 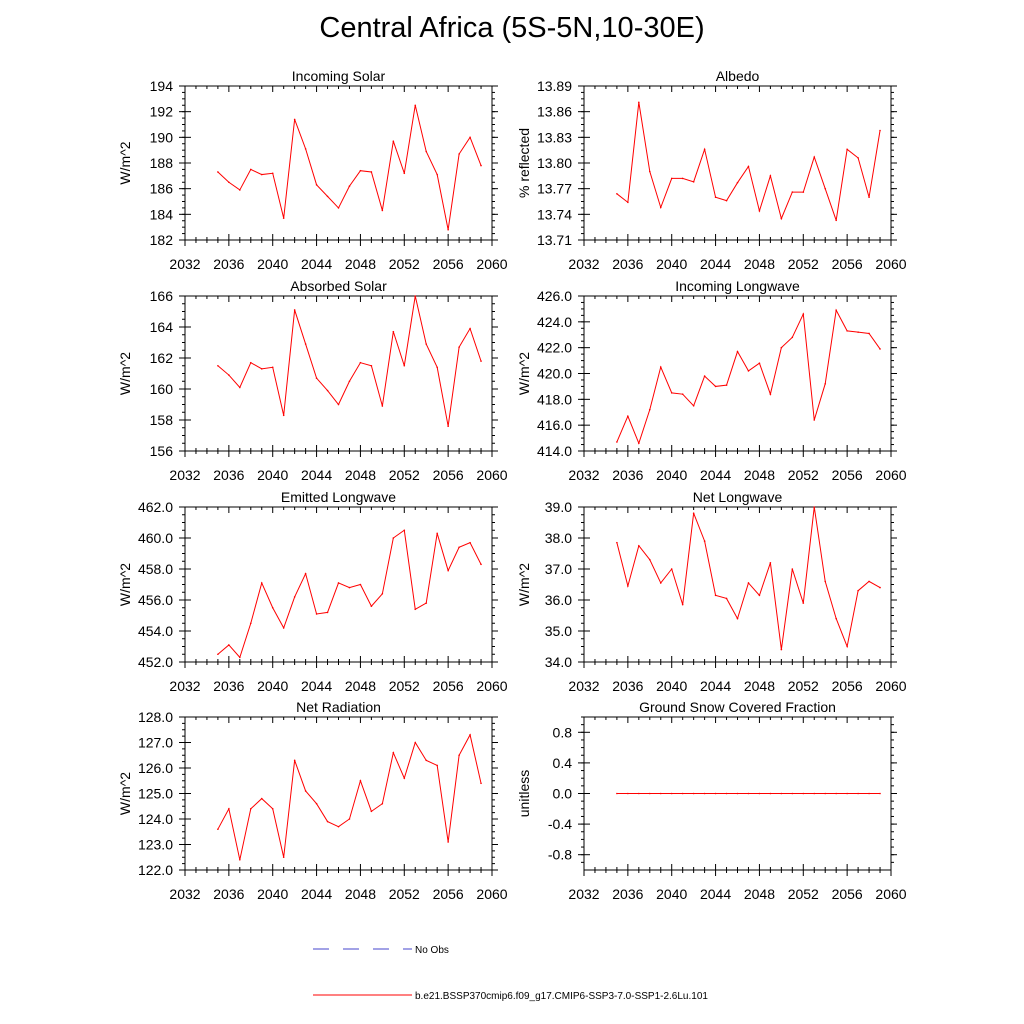 I want to click on y-tick-label: 13.83, so click(x=554, y=137).